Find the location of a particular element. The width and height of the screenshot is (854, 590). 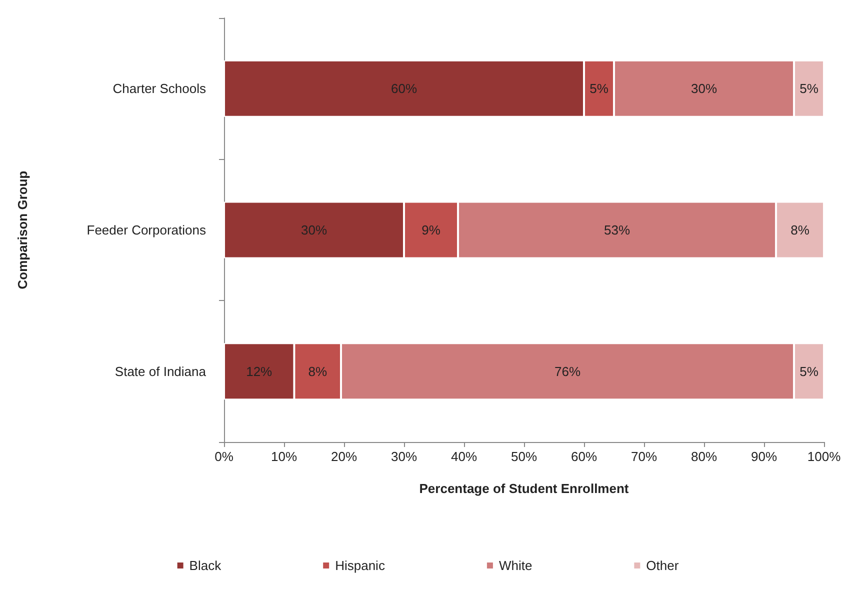

x-tick-label: 20% is located at coordinates (344, 456).